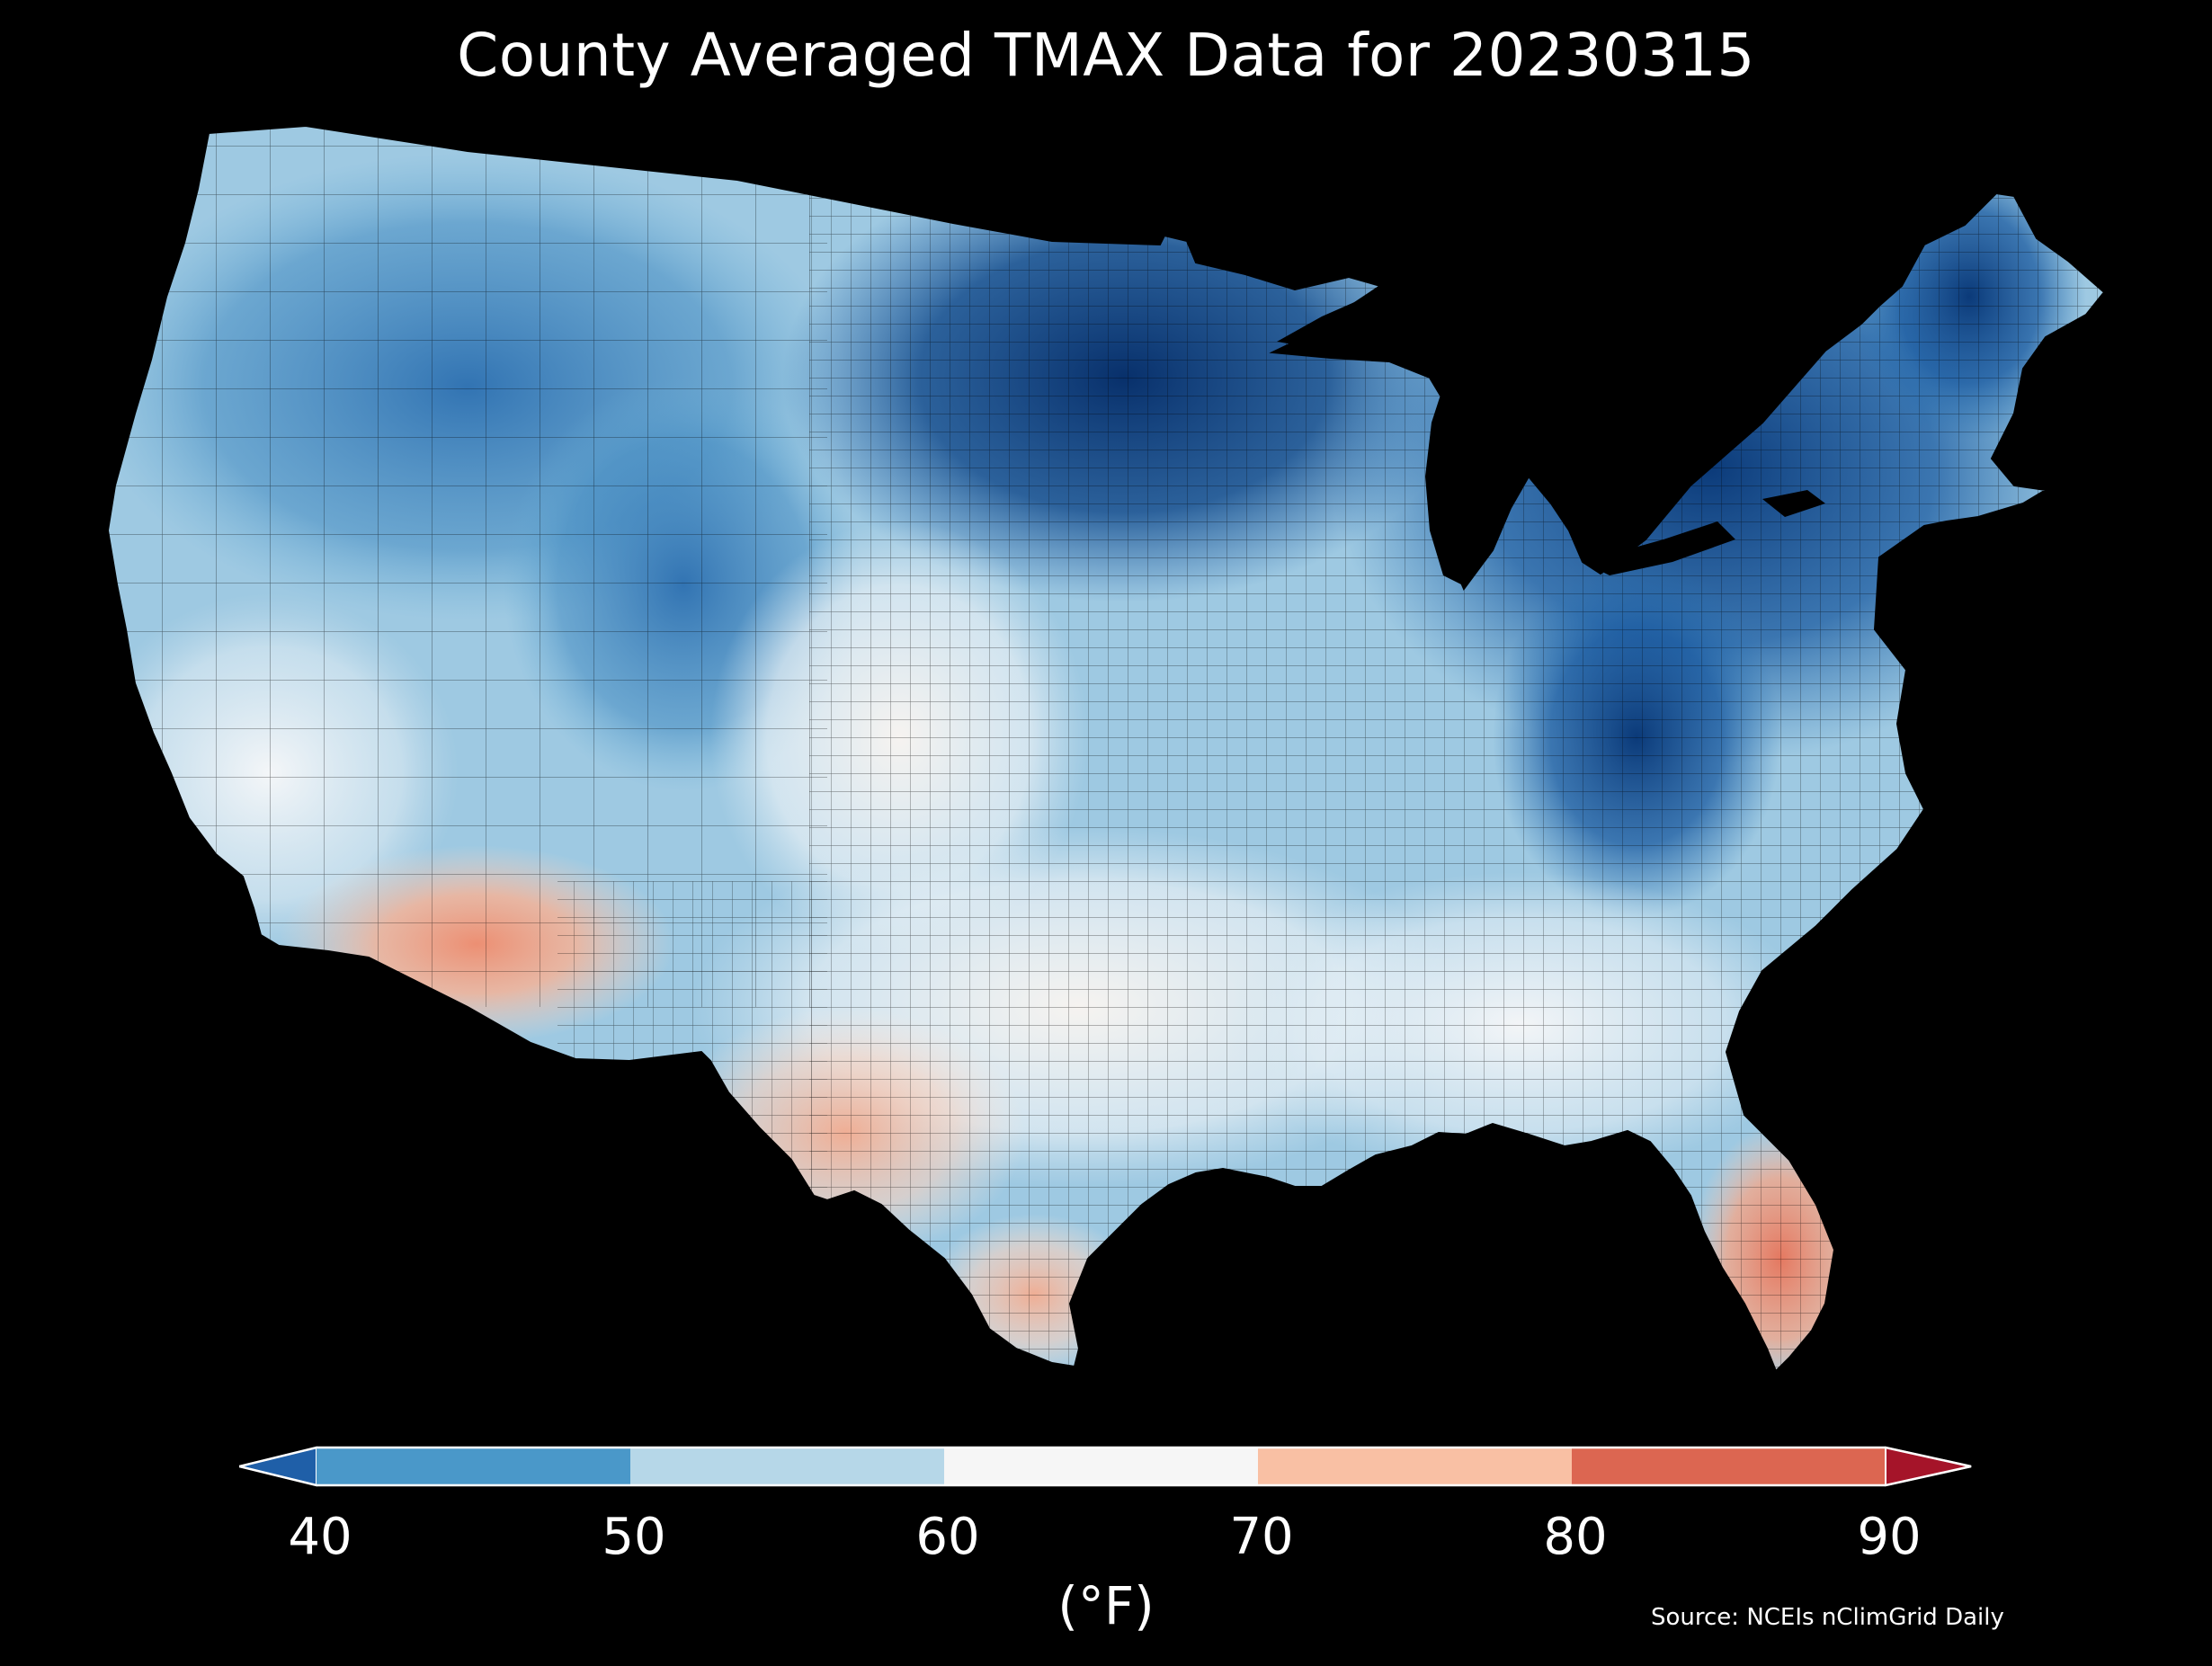 The height and width of the screenshot is (1666, 2212). I want to click on colorbar-over-arrow, so click(1928, 1466).